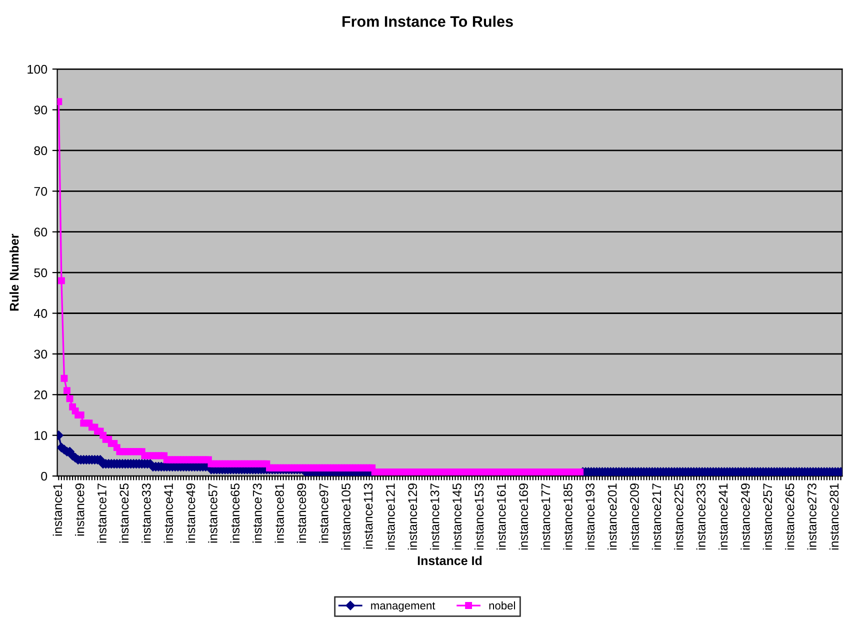  I want to click on x-tick-label: instance161, so click(501, 517).